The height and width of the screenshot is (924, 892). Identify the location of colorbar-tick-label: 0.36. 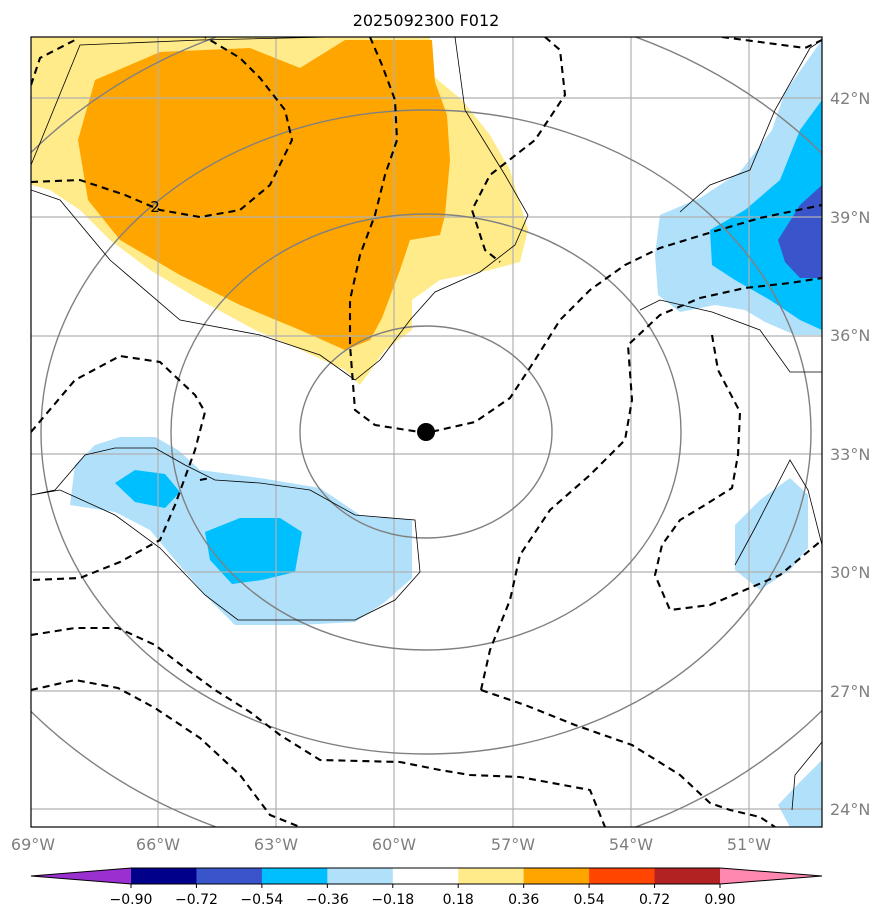
(523, 900).